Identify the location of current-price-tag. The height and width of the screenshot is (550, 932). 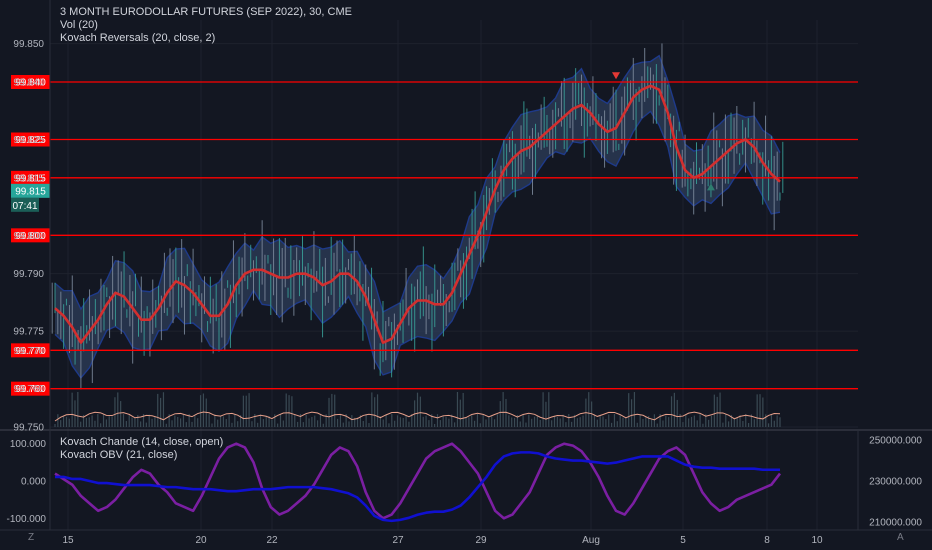
(30, 190).